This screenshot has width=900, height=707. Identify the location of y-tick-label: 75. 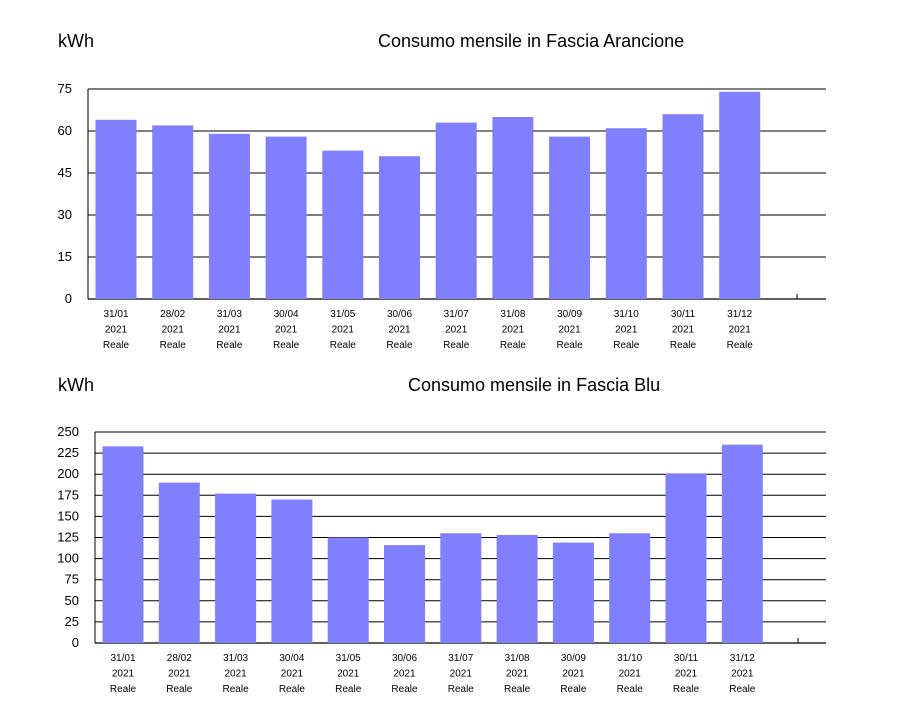
(72, 579).